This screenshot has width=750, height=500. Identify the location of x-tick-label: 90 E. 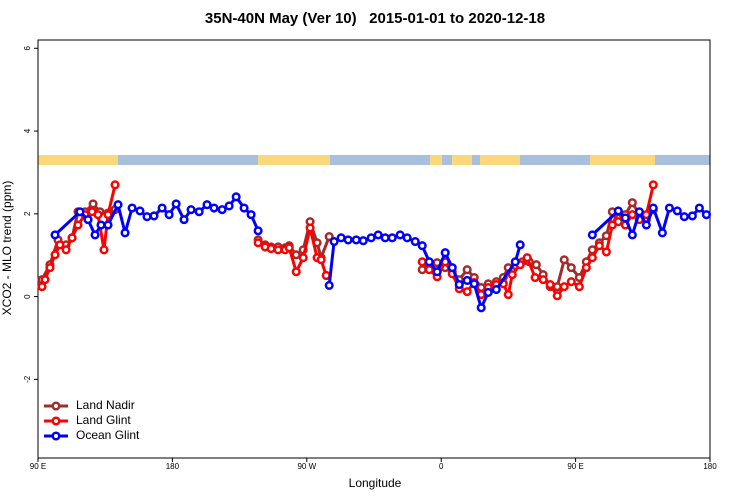
(575, 466).